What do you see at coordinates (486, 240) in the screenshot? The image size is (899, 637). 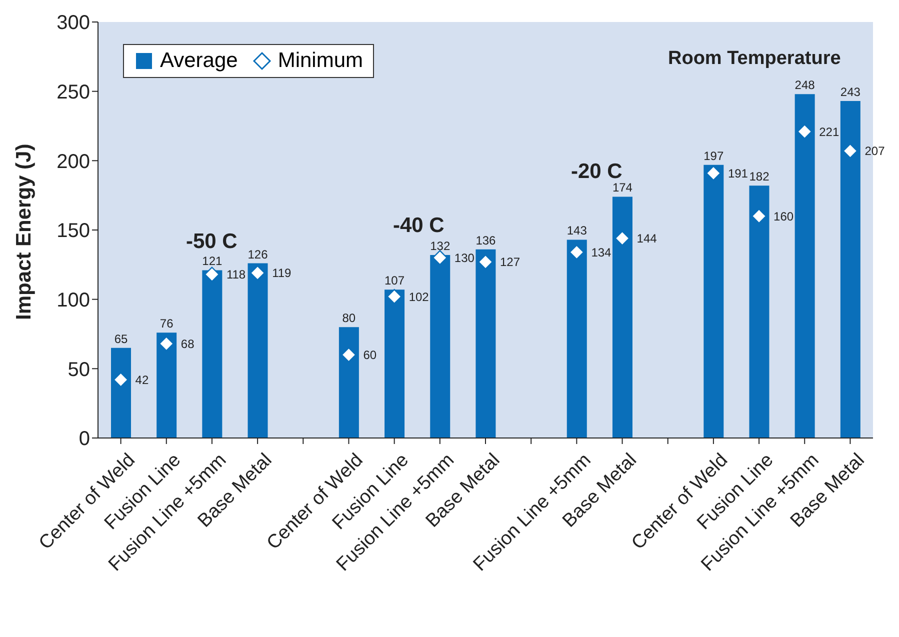 I see `data-label: 136` at bounding box center [486, 240].